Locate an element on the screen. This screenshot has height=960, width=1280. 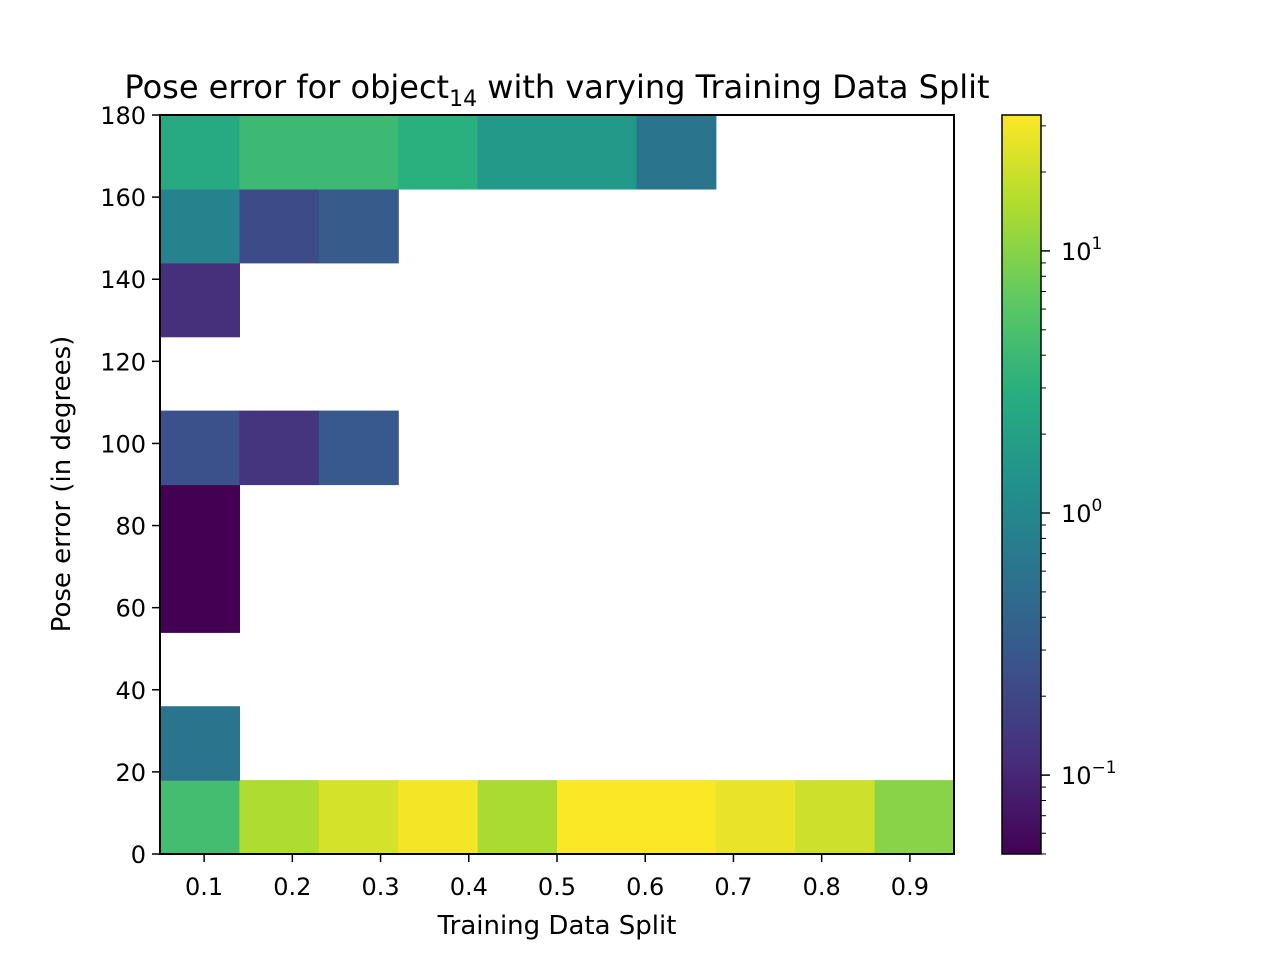
x-tick-label: 0.3 is located at coordinates (380, 887).